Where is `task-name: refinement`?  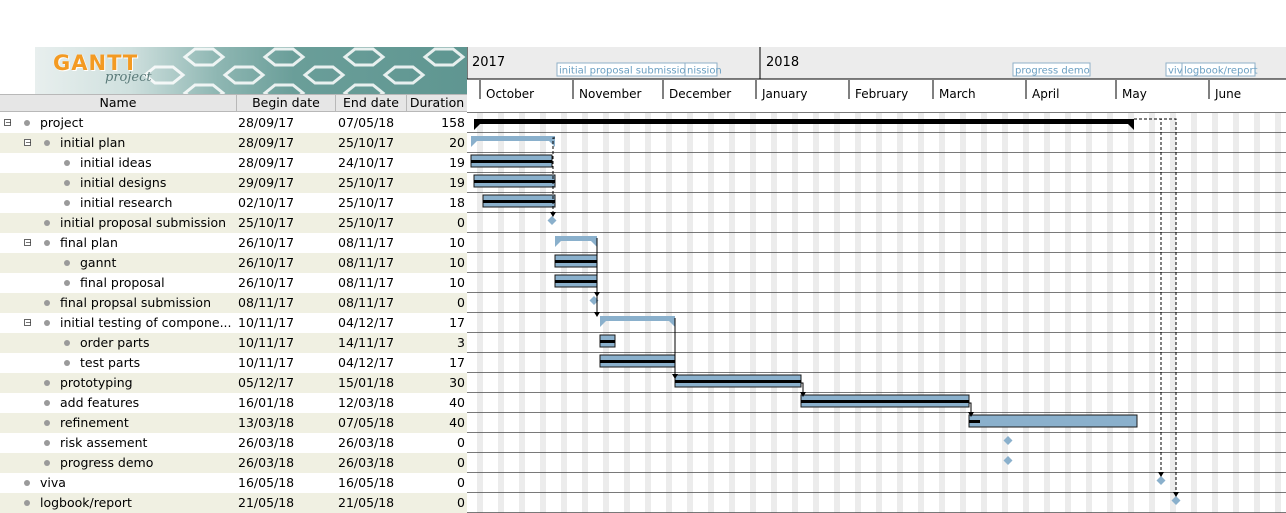 task-name: refinement is located at coordinates (94, 422).